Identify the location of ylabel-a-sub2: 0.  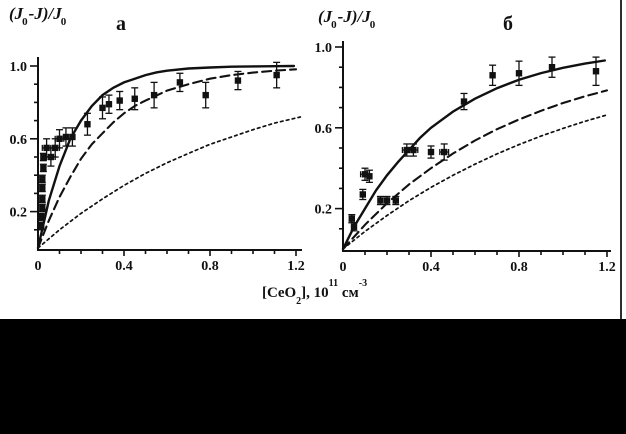
(63, 22).